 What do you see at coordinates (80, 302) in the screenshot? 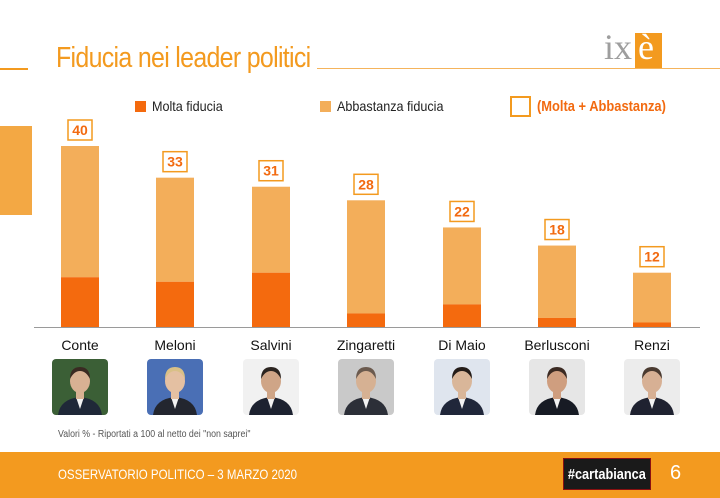
I see `bar-molta-conte` at bounding box center [80, 302].